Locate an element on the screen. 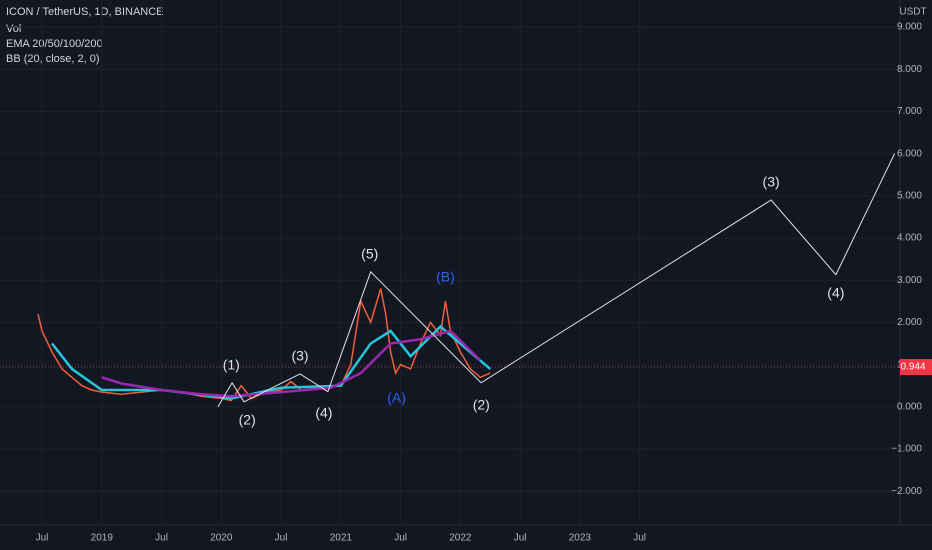 Image resolution: width=932 pixels, height=550 pixels. y-tick-label: −2.000 is located at coordinates (906, 491).